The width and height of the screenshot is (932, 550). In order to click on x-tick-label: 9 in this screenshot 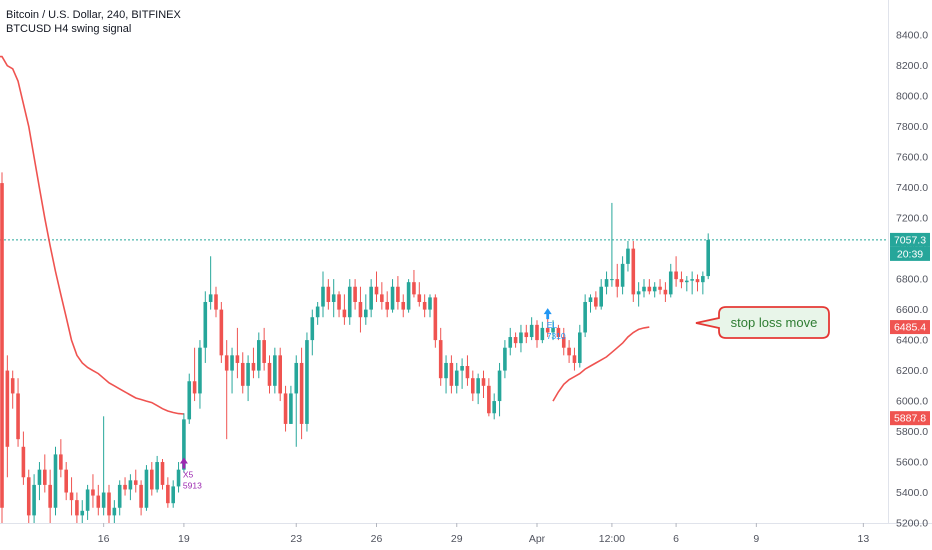, I will do `click(756, 539)`.